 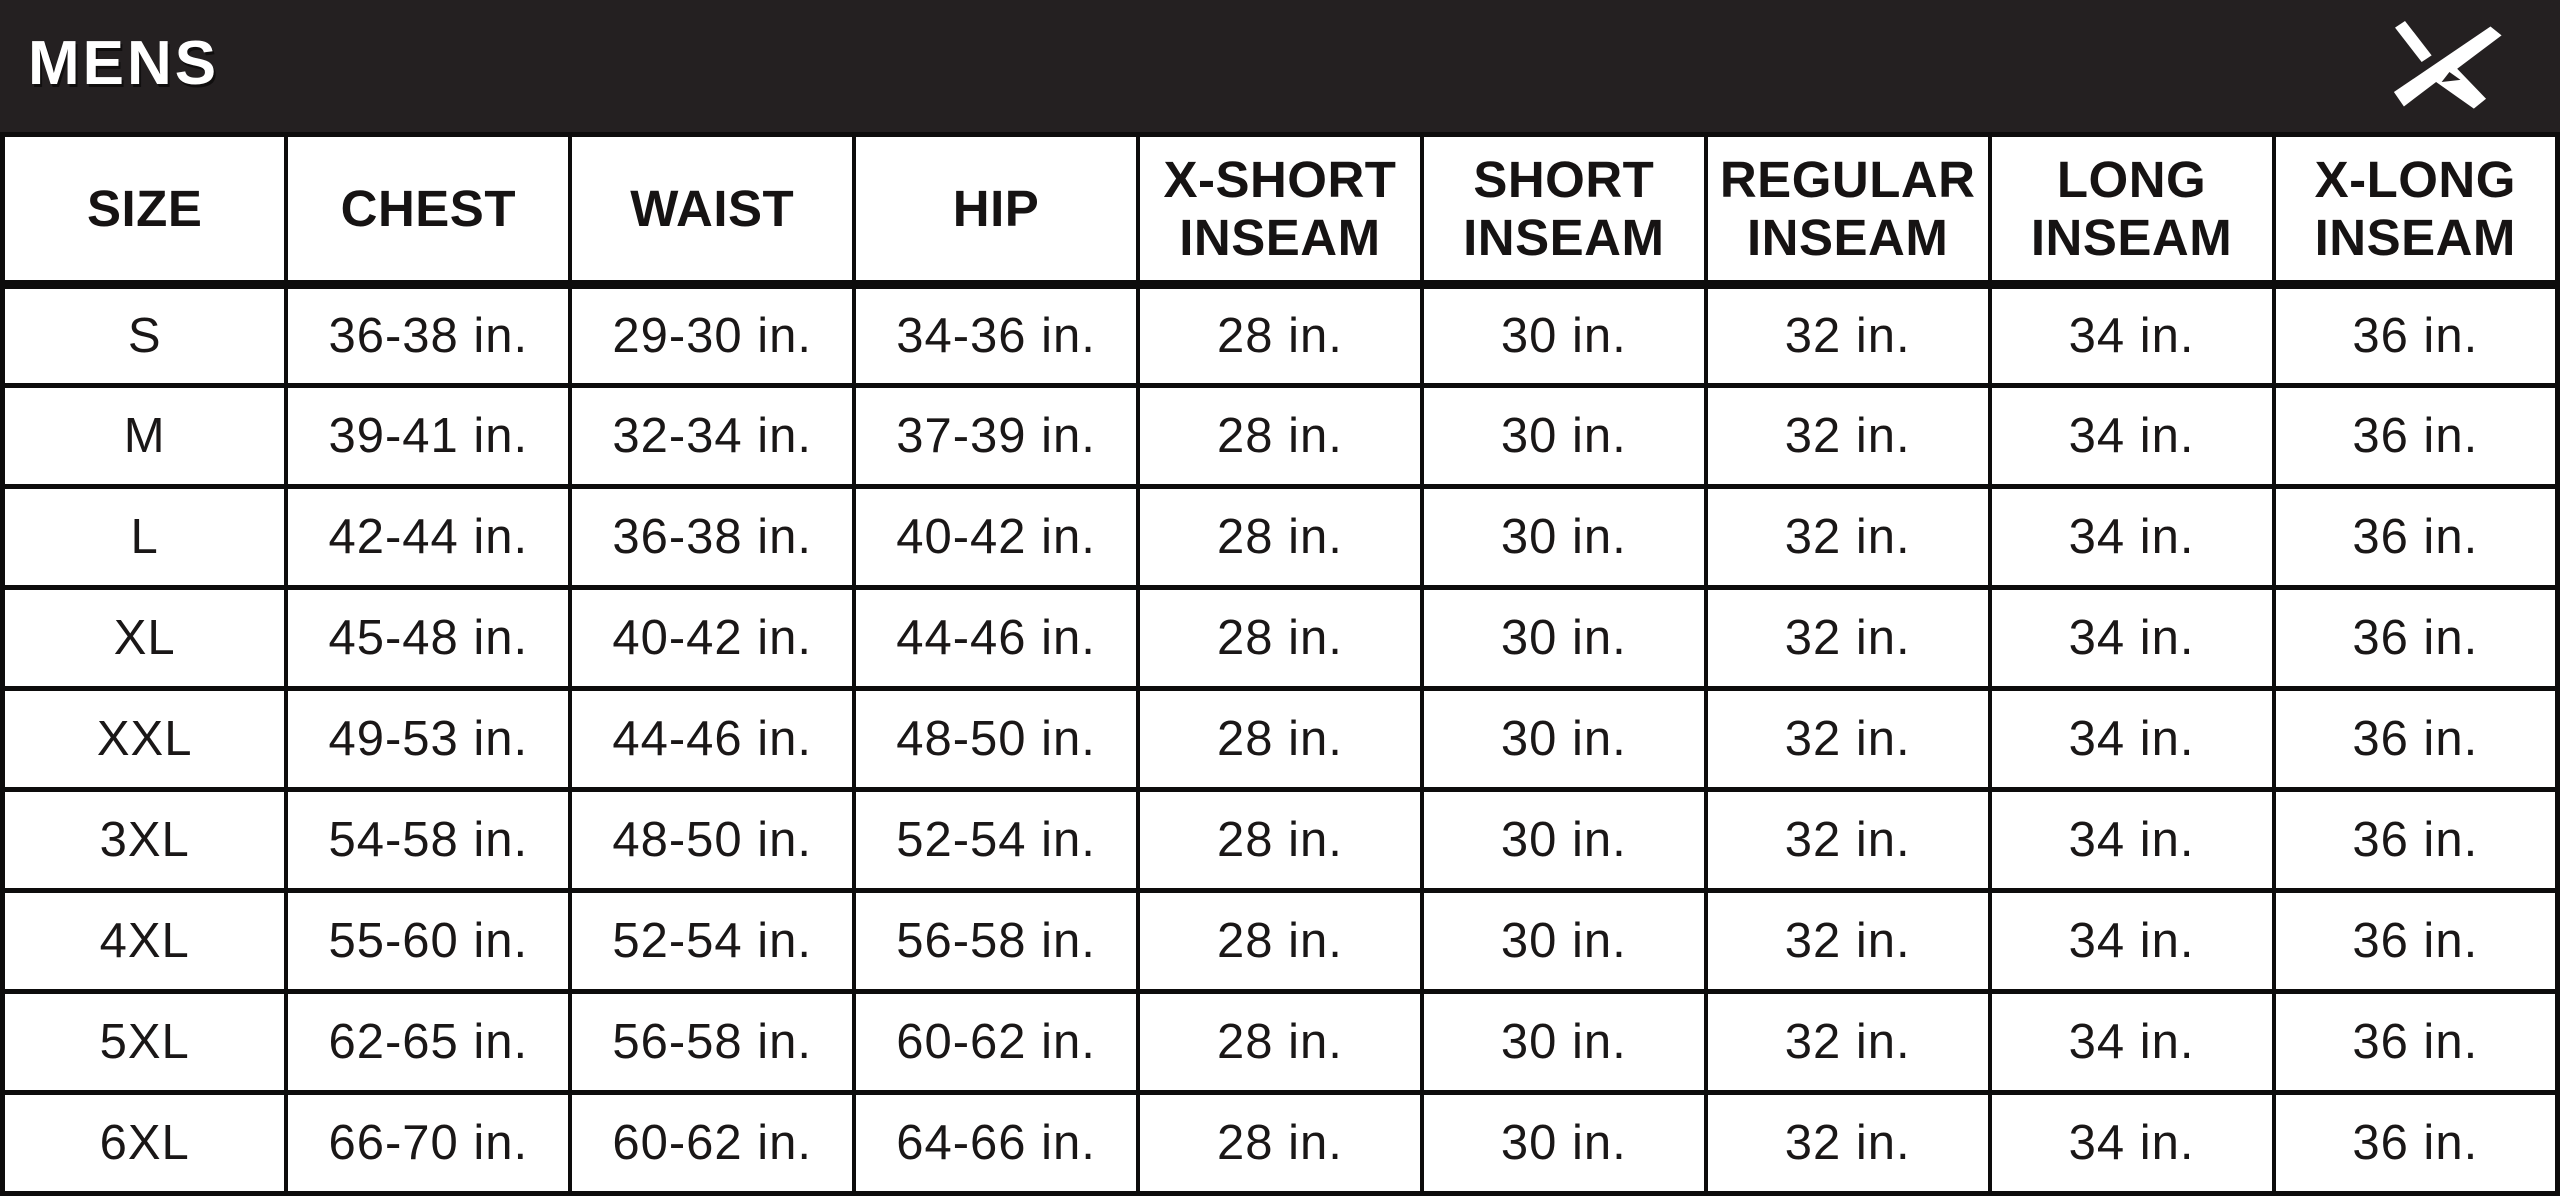 What do you see at coordinates (2415, 210) in the screenshot?
I see `column-header-x-long-inseam: X-LONG INSEAM` at bounding box center [2415, 210].